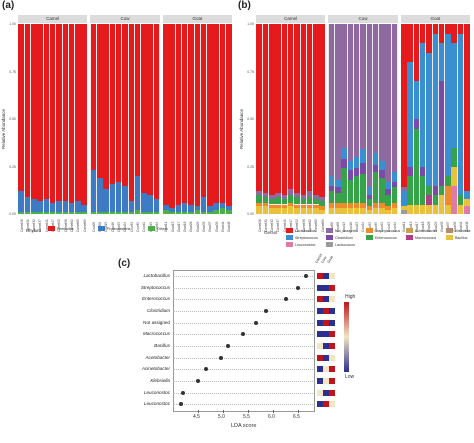 Image resolution: width=474 pixels, height=443 pixels. Describe the element at coordinates (156, 299) in the screenshot. I see `lda-feature-label: Enterococcus` at that location.